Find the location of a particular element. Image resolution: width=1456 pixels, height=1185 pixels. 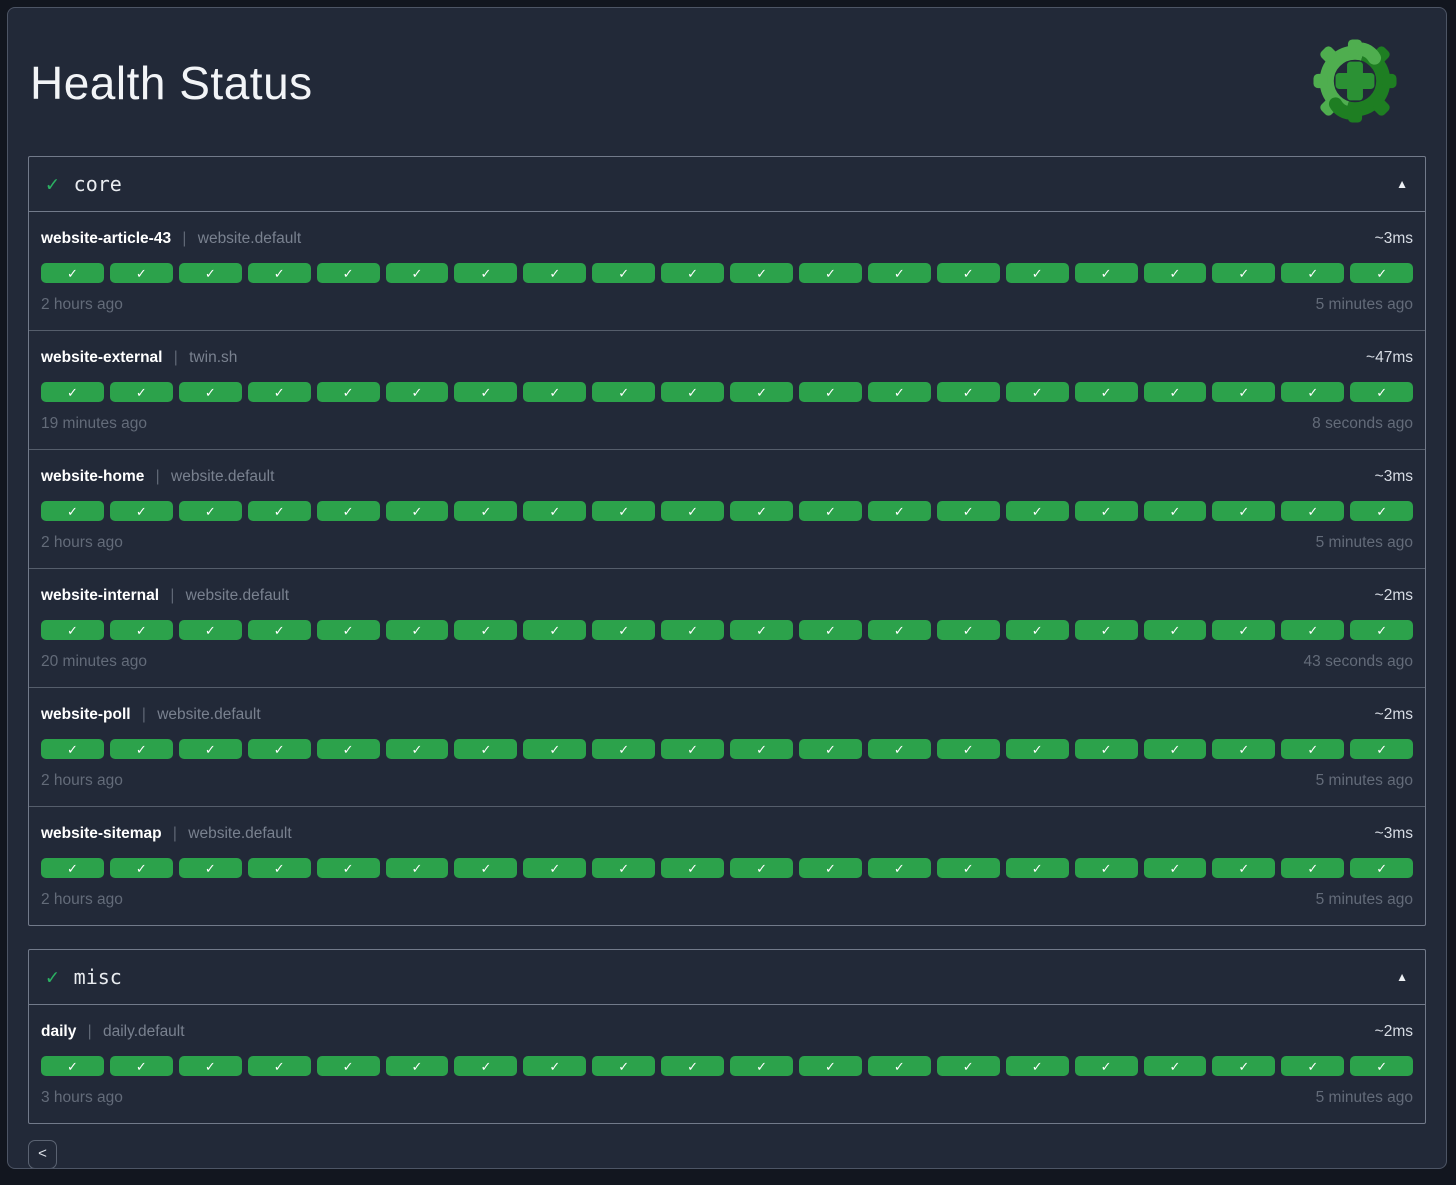

section-header: ✓ misc ▲ is located at coordinates (727, 977).